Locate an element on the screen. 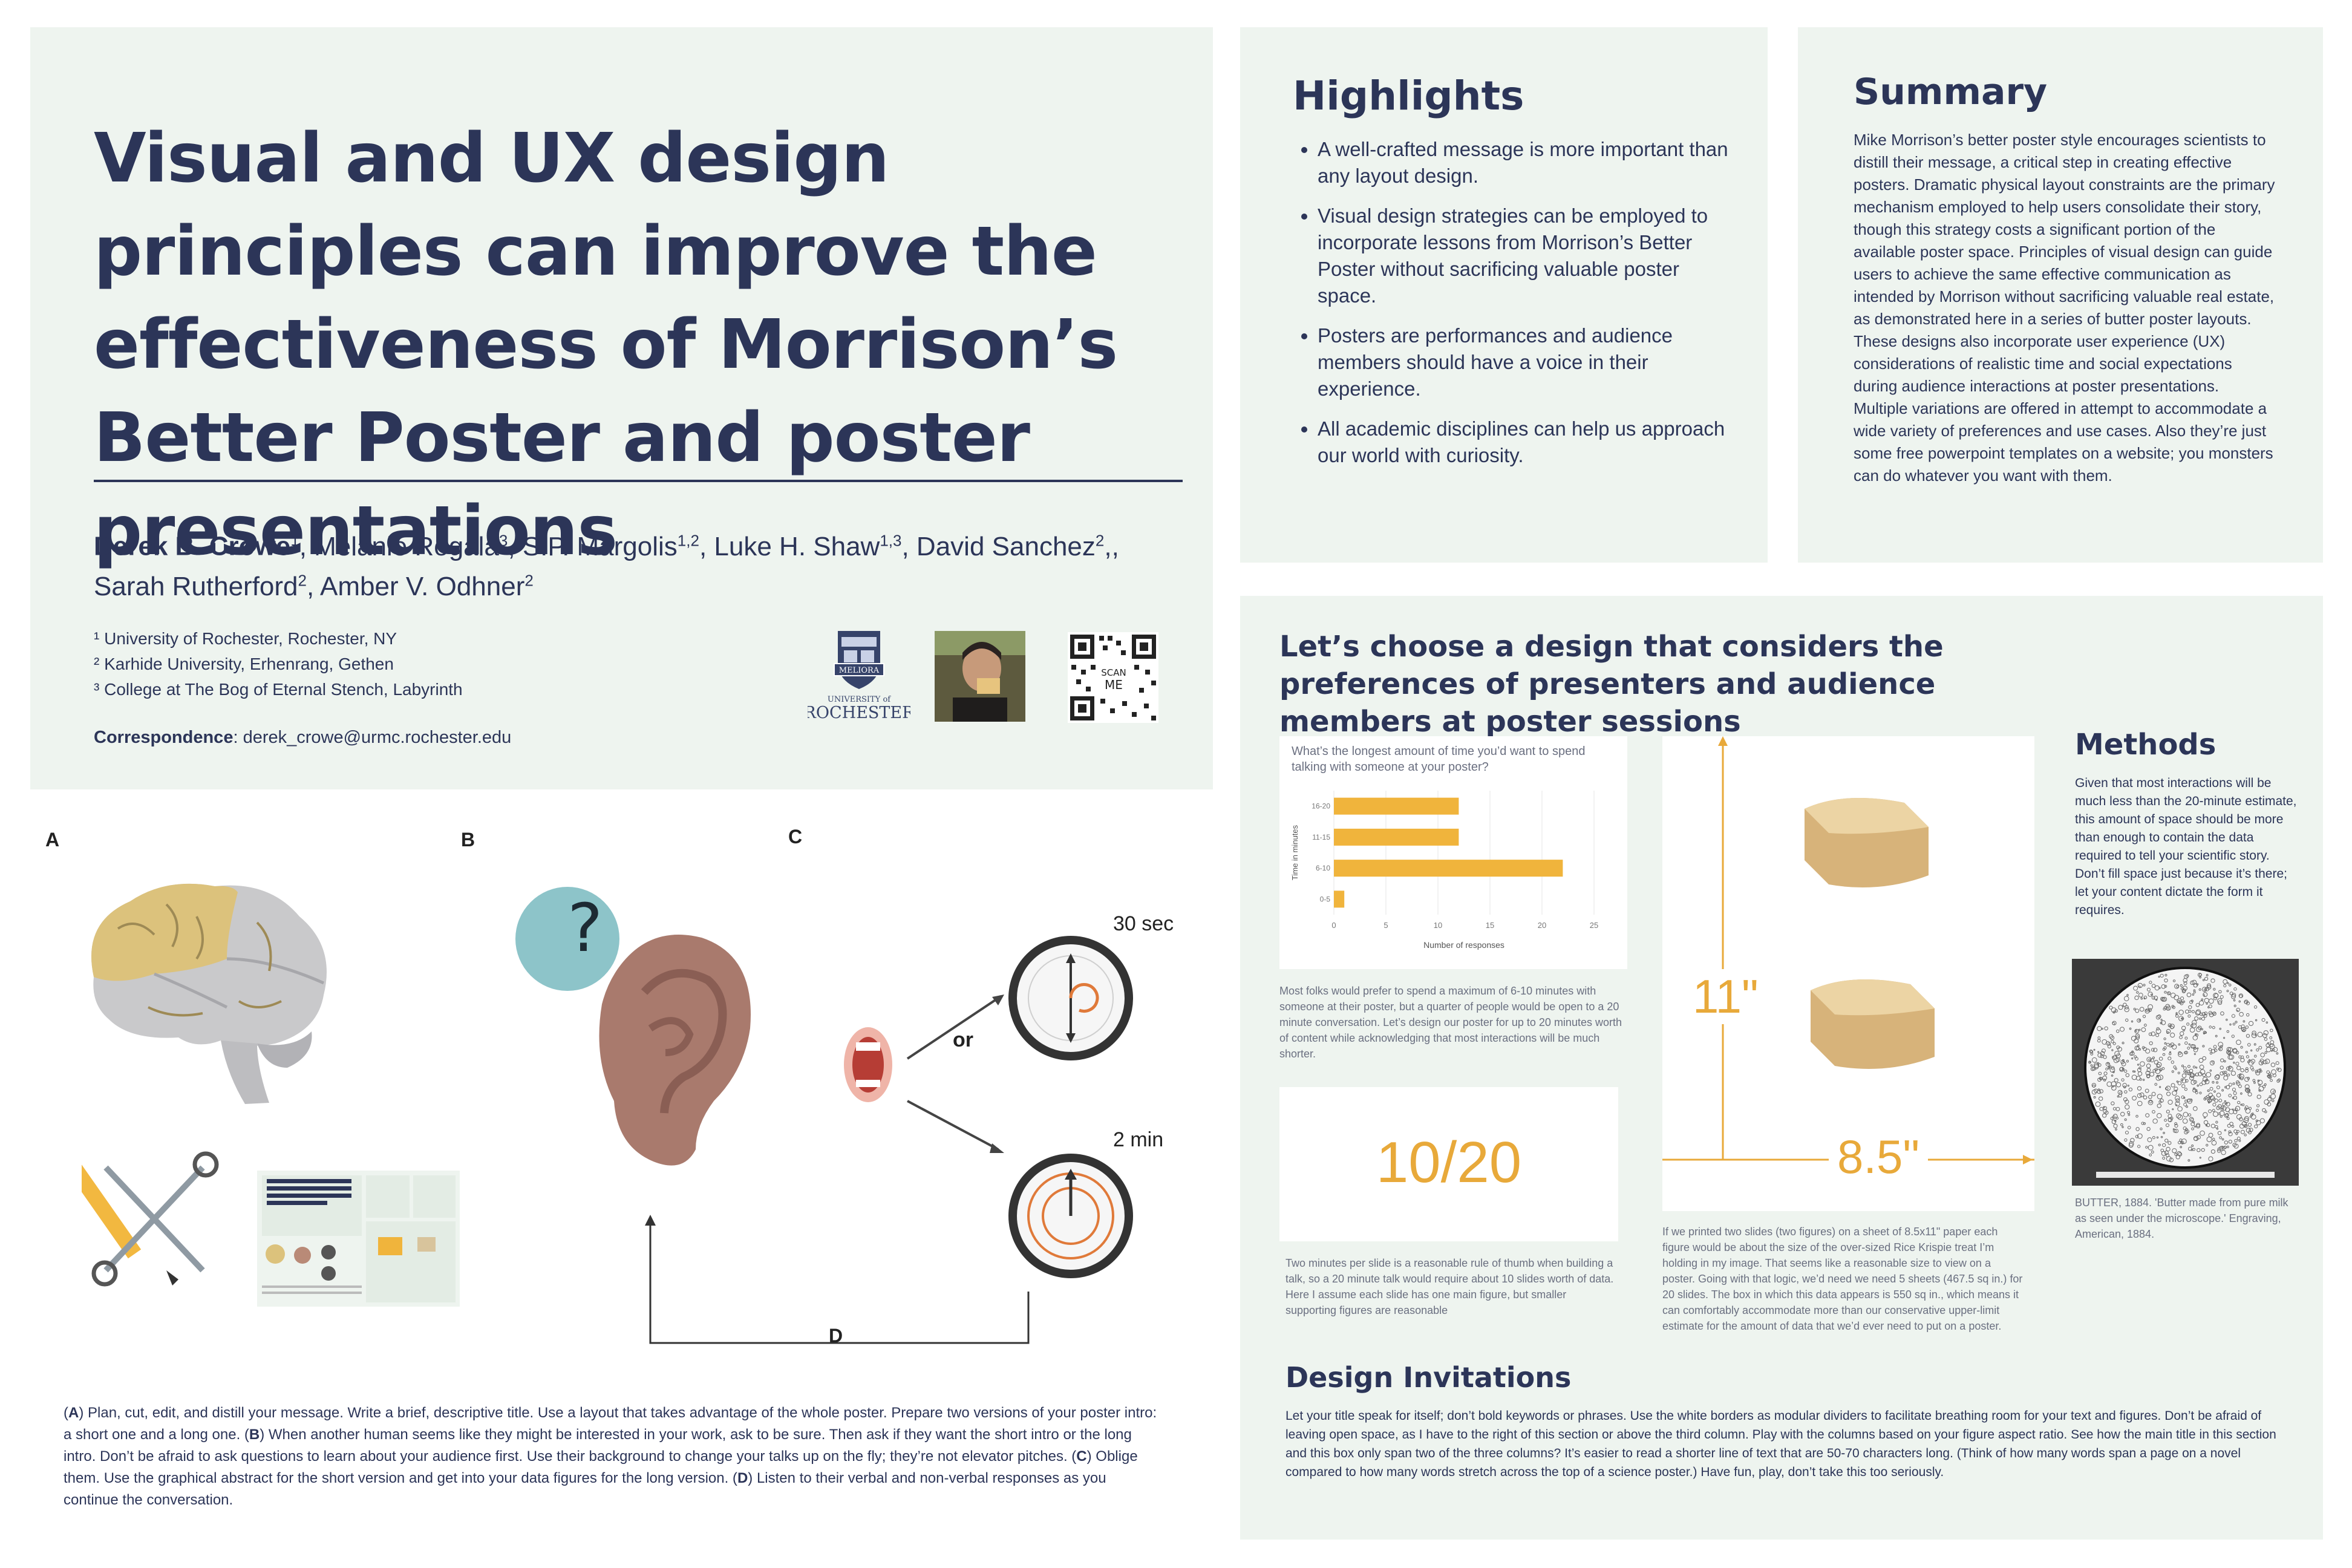  long-time-label: 2 min is located at coordinates (1138, 1139).